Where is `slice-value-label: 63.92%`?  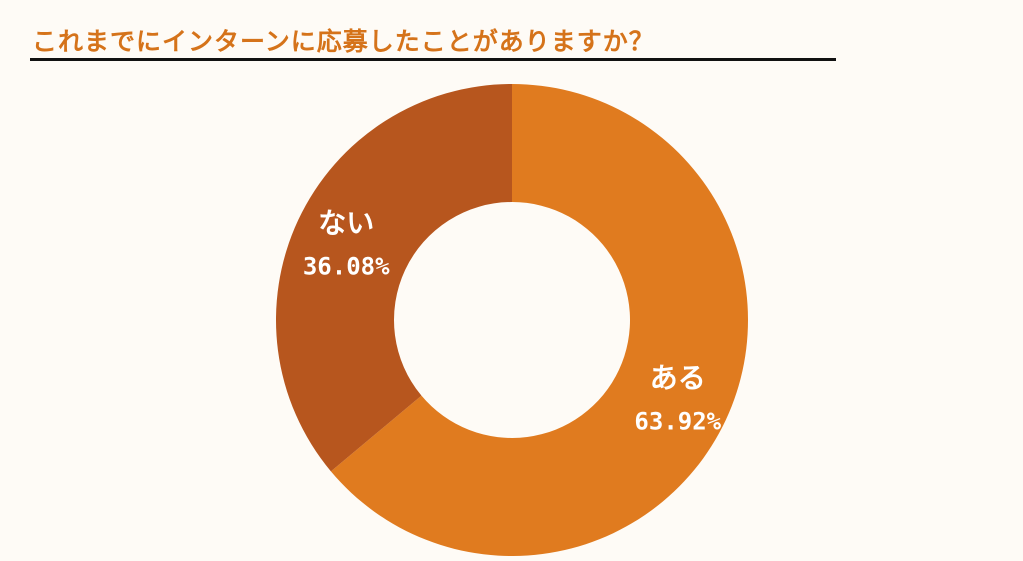
slice-value-label: 63.92% is located at coordinates (677, 422).